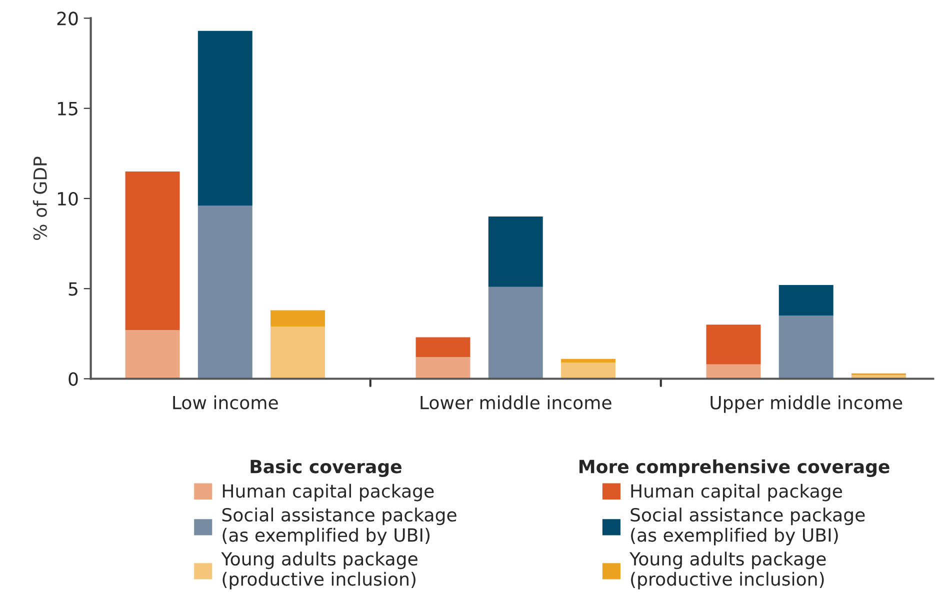 Image resolution: width=936 pixels, height=607 pixels. What do you see at coordinates (516, 402) in the screenshot?
I see `x-tick-label: Lower middle income` at bounding box center [516, 402].